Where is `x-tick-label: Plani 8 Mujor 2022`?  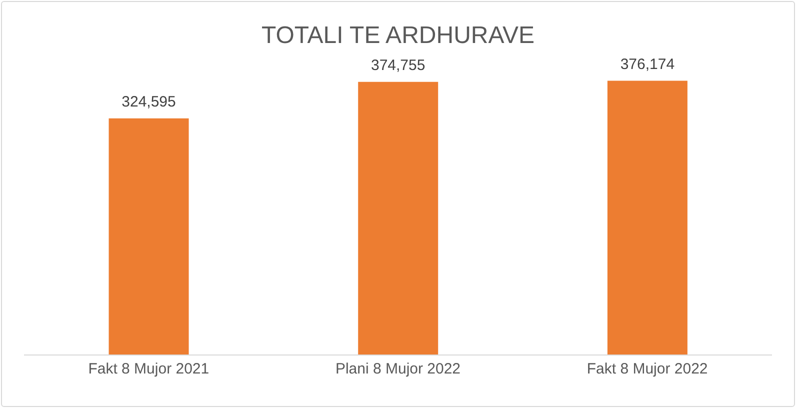
x-tick-label: Plani 8 Mujor 2022 is located at coordinates (398, 369).